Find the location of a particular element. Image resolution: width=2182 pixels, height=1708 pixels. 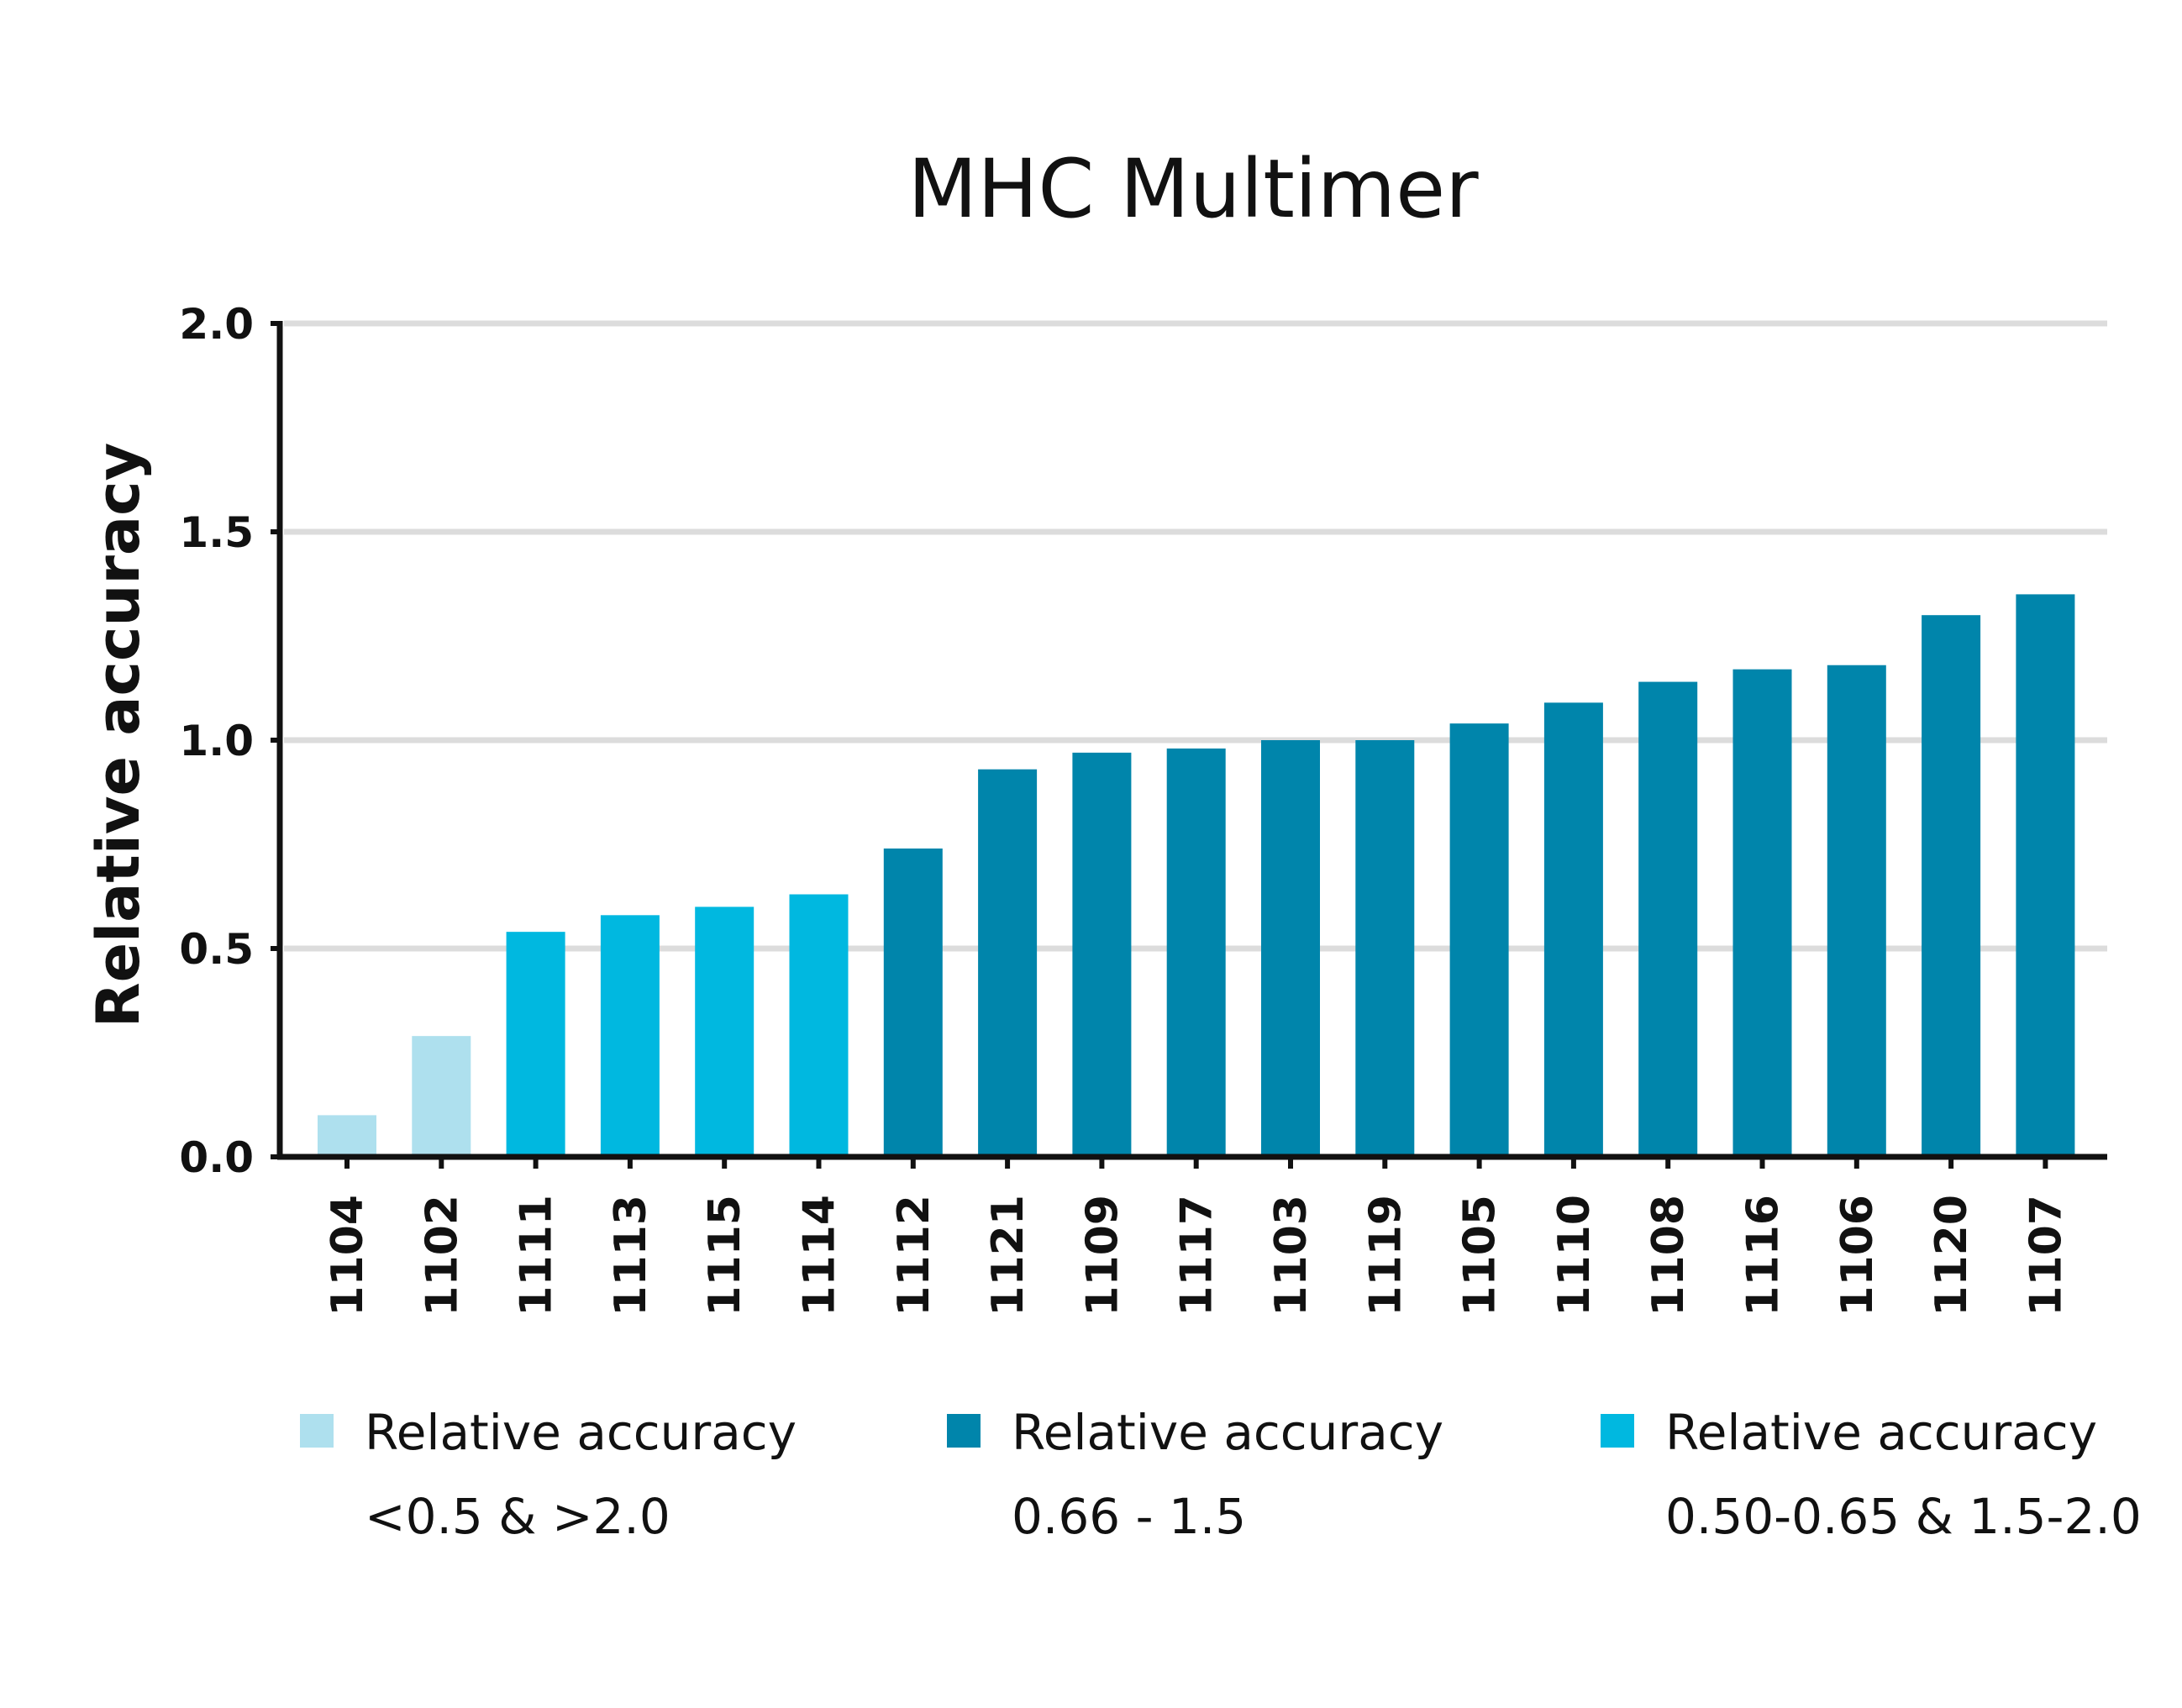

legend-swatch-good is located at coordinates (964, 1431).